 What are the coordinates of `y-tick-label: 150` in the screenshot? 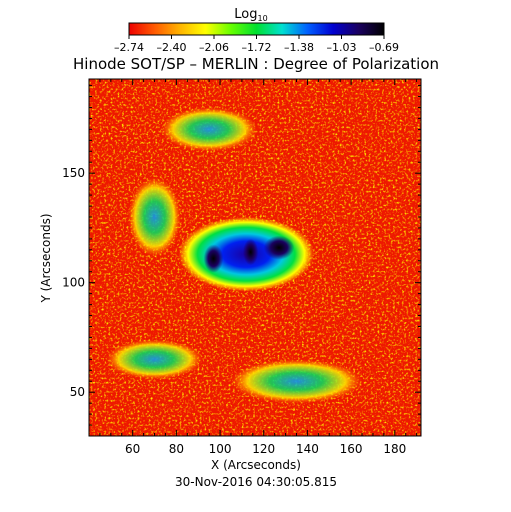 It's located at (73, 173).